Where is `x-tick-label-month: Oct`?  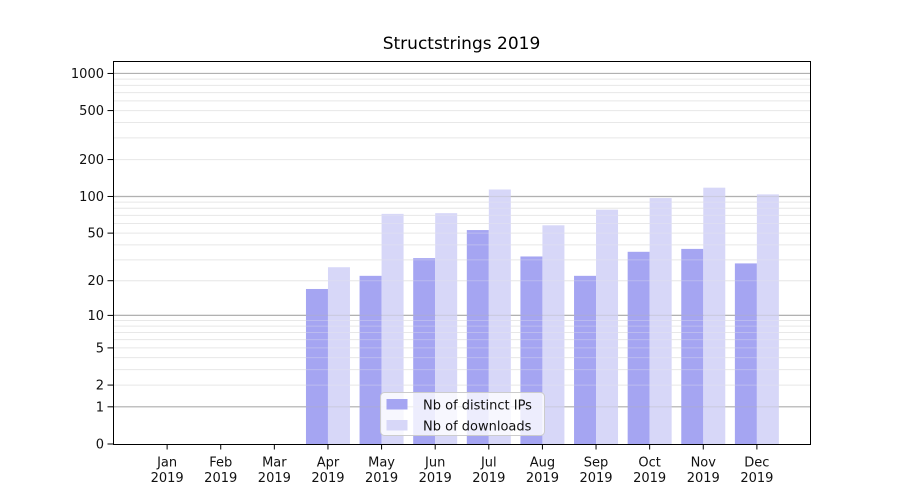 x-tick-label-month: Oct is located at coordinates (649, 463).